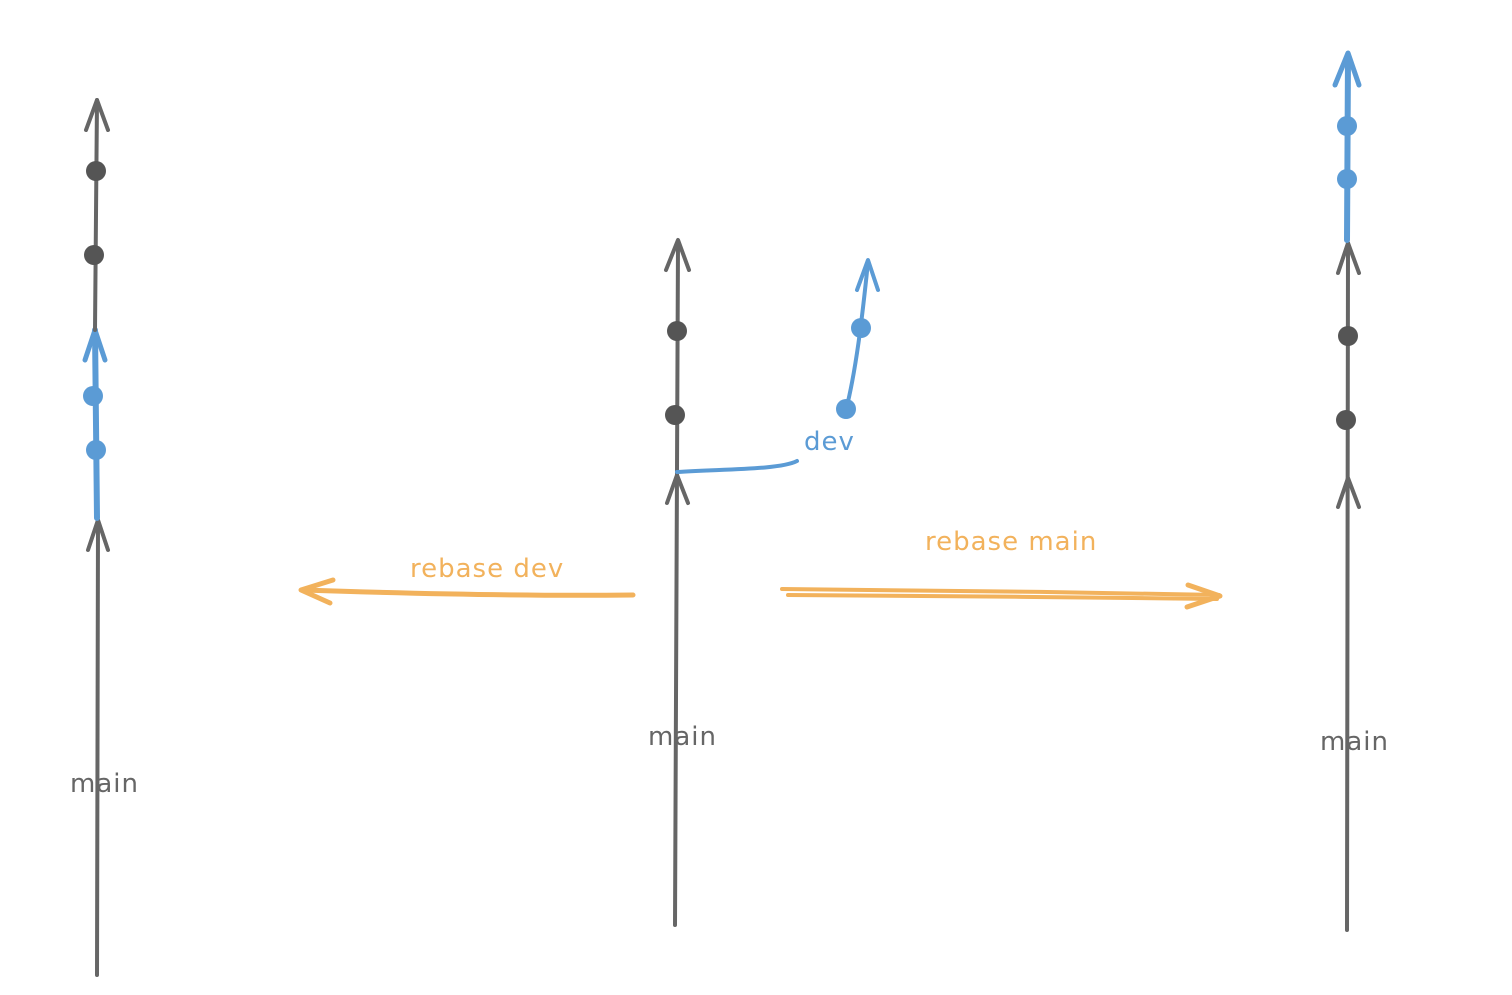 The width and height of the screenshot is (1512, 995). What do you see at coordinates (96, 424) in the screenshot?
I see `left-dev-line` at bounding box center [96, 424].